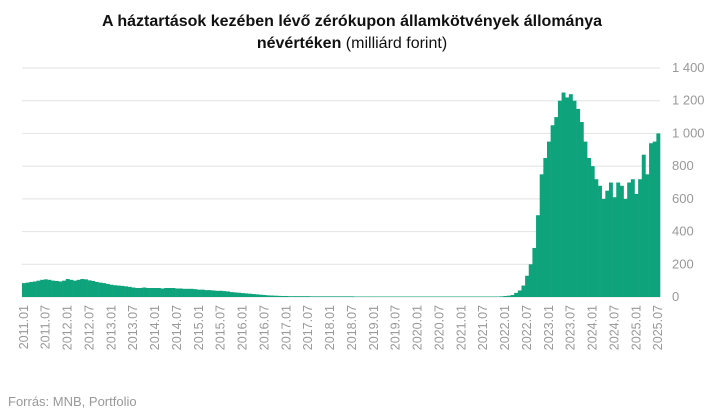 This screenshot has width=718, height=415. What do you see at coordinates (683, 231) in the screenshot?
I see `y-tick-label: 400` at bounding box center [683, 231].